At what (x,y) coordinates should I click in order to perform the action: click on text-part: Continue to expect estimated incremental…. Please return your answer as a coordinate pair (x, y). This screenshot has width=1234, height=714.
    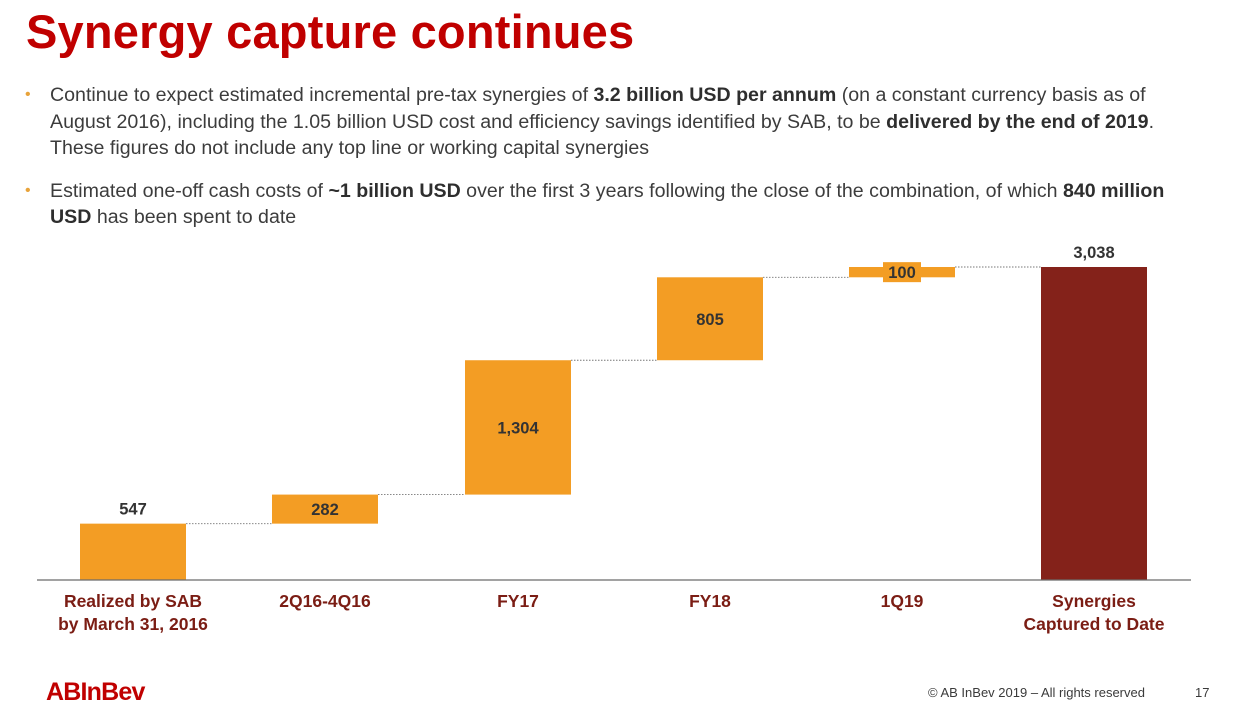
    Looking at the image, I should click on (322, 95).